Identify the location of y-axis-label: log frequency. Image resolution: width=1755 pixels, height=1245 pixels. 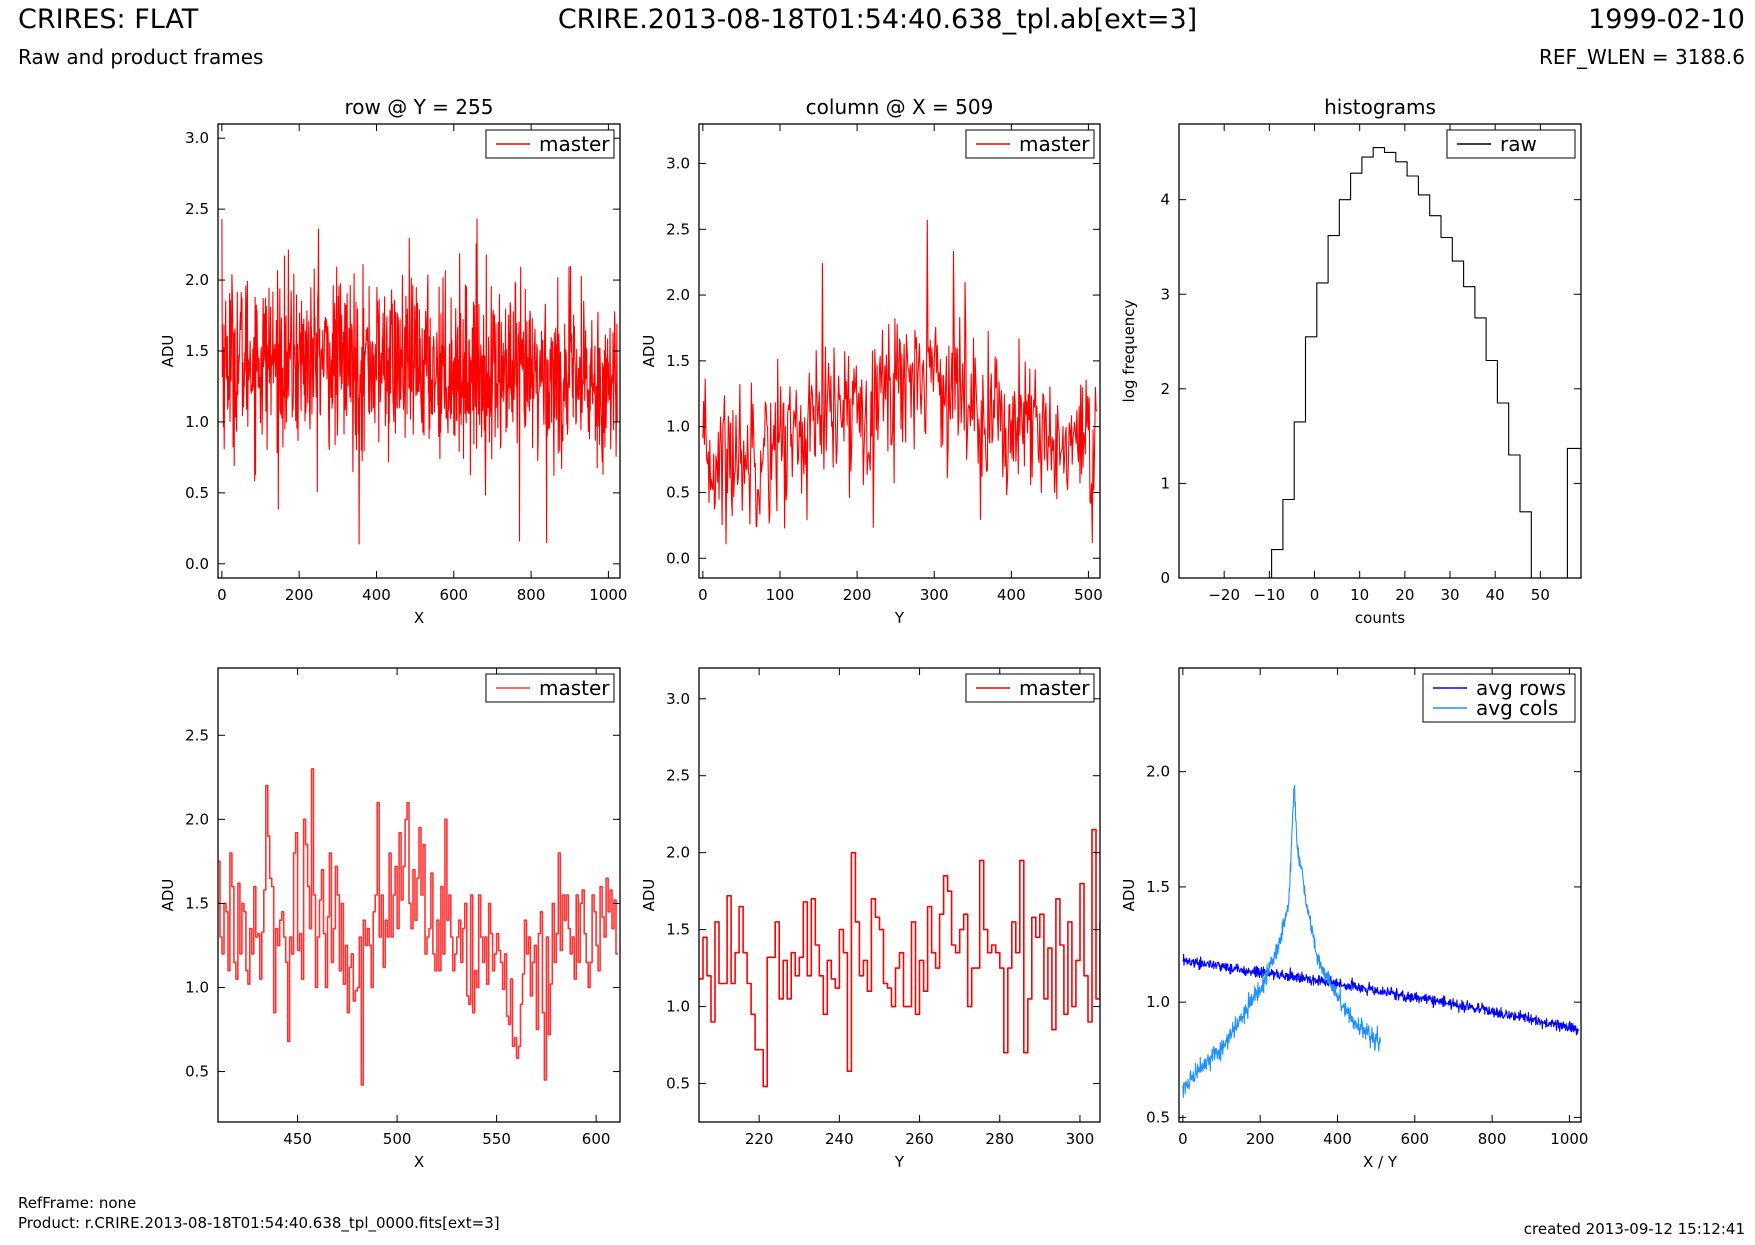
(1129, 350).